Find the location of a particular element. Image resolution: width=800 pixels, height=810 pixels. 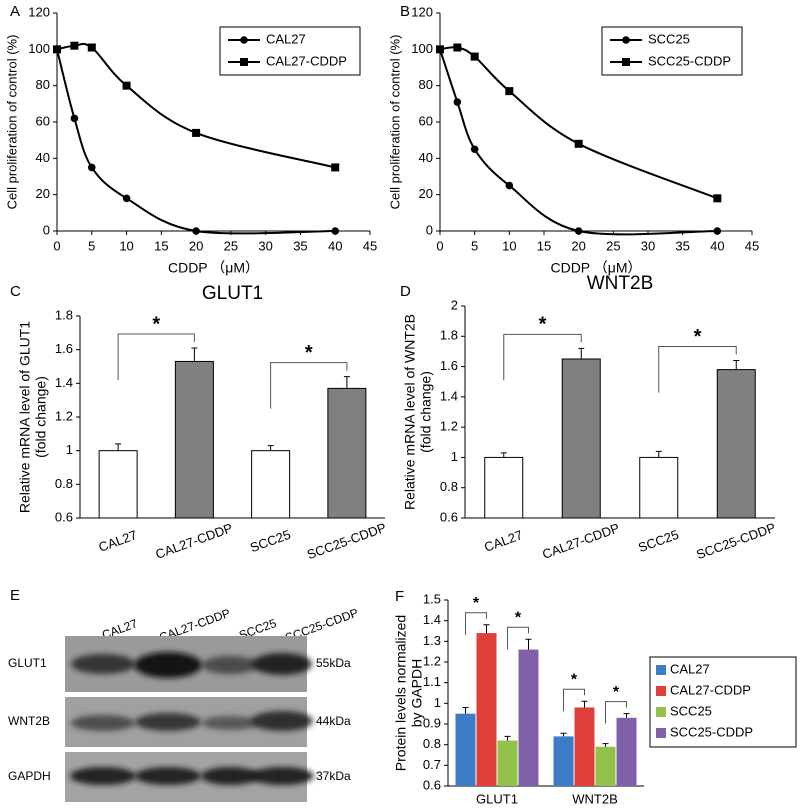

x-tick-label: GLUT1 is located at coordinates (497, 798).